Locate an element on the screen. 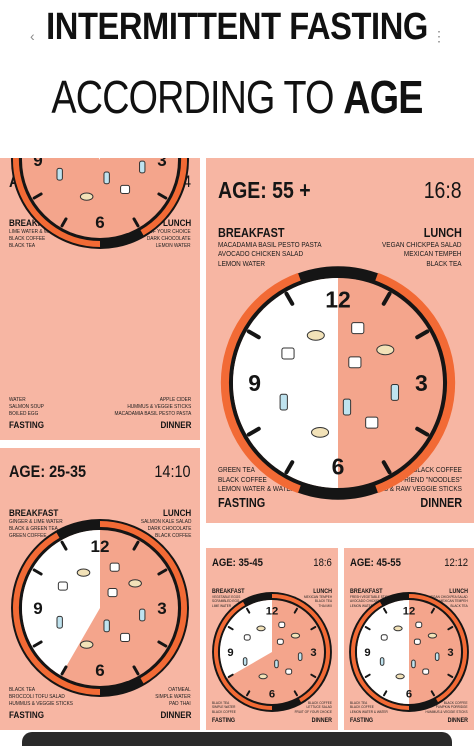 Image resolution: width=474 pixels, height=746 pixels. clock-face: 12 3 6 9 is located at coordinates (272, 652).